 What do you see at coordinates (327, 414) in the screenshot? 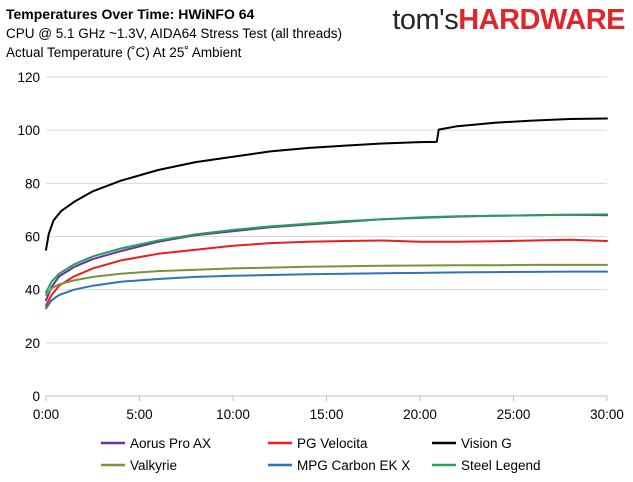
I see `x-tick-label: 15:00` at bounding box center [327, 414].